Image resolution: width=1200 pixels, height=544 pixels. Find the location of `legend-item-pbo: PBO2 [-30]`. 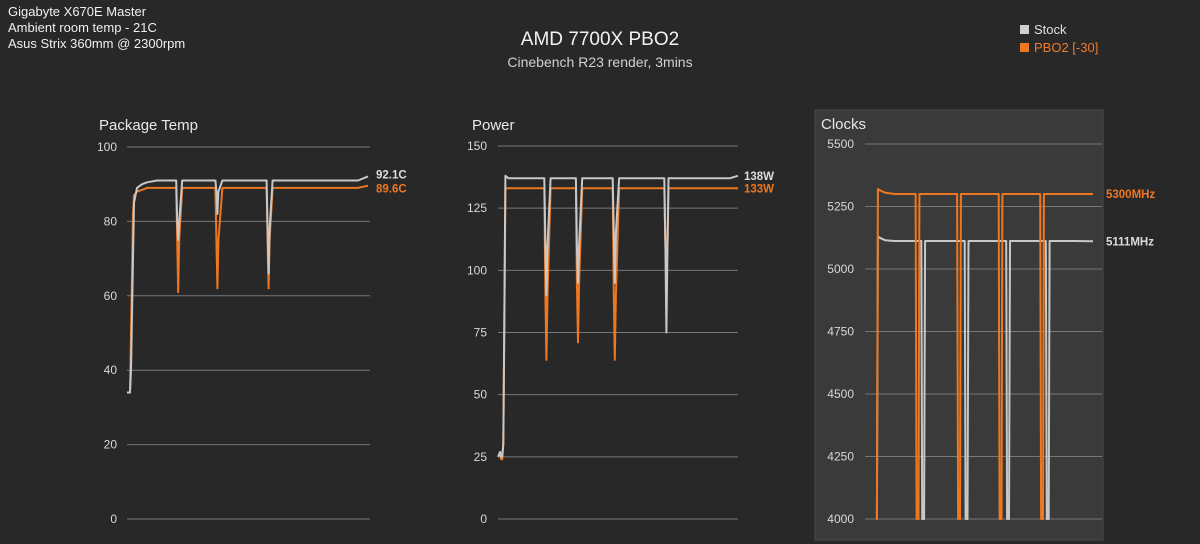

legend-item-pbo: PBO2 [-30] is located at coordinates (1059, 47).